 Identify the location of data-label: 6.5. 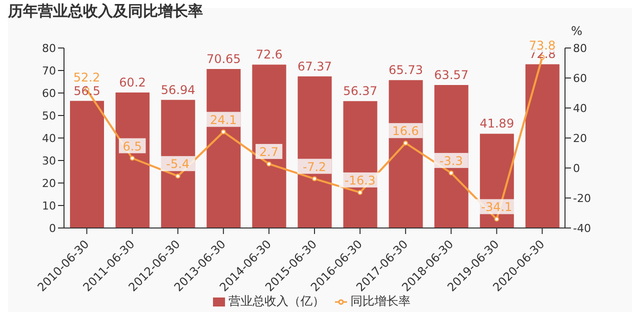
(132, 146).